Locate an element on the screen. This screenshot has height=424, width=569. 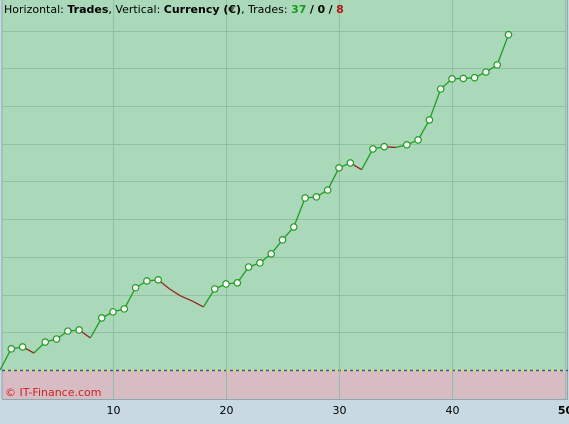
flat: 0 is located at coordinates (321, 9).